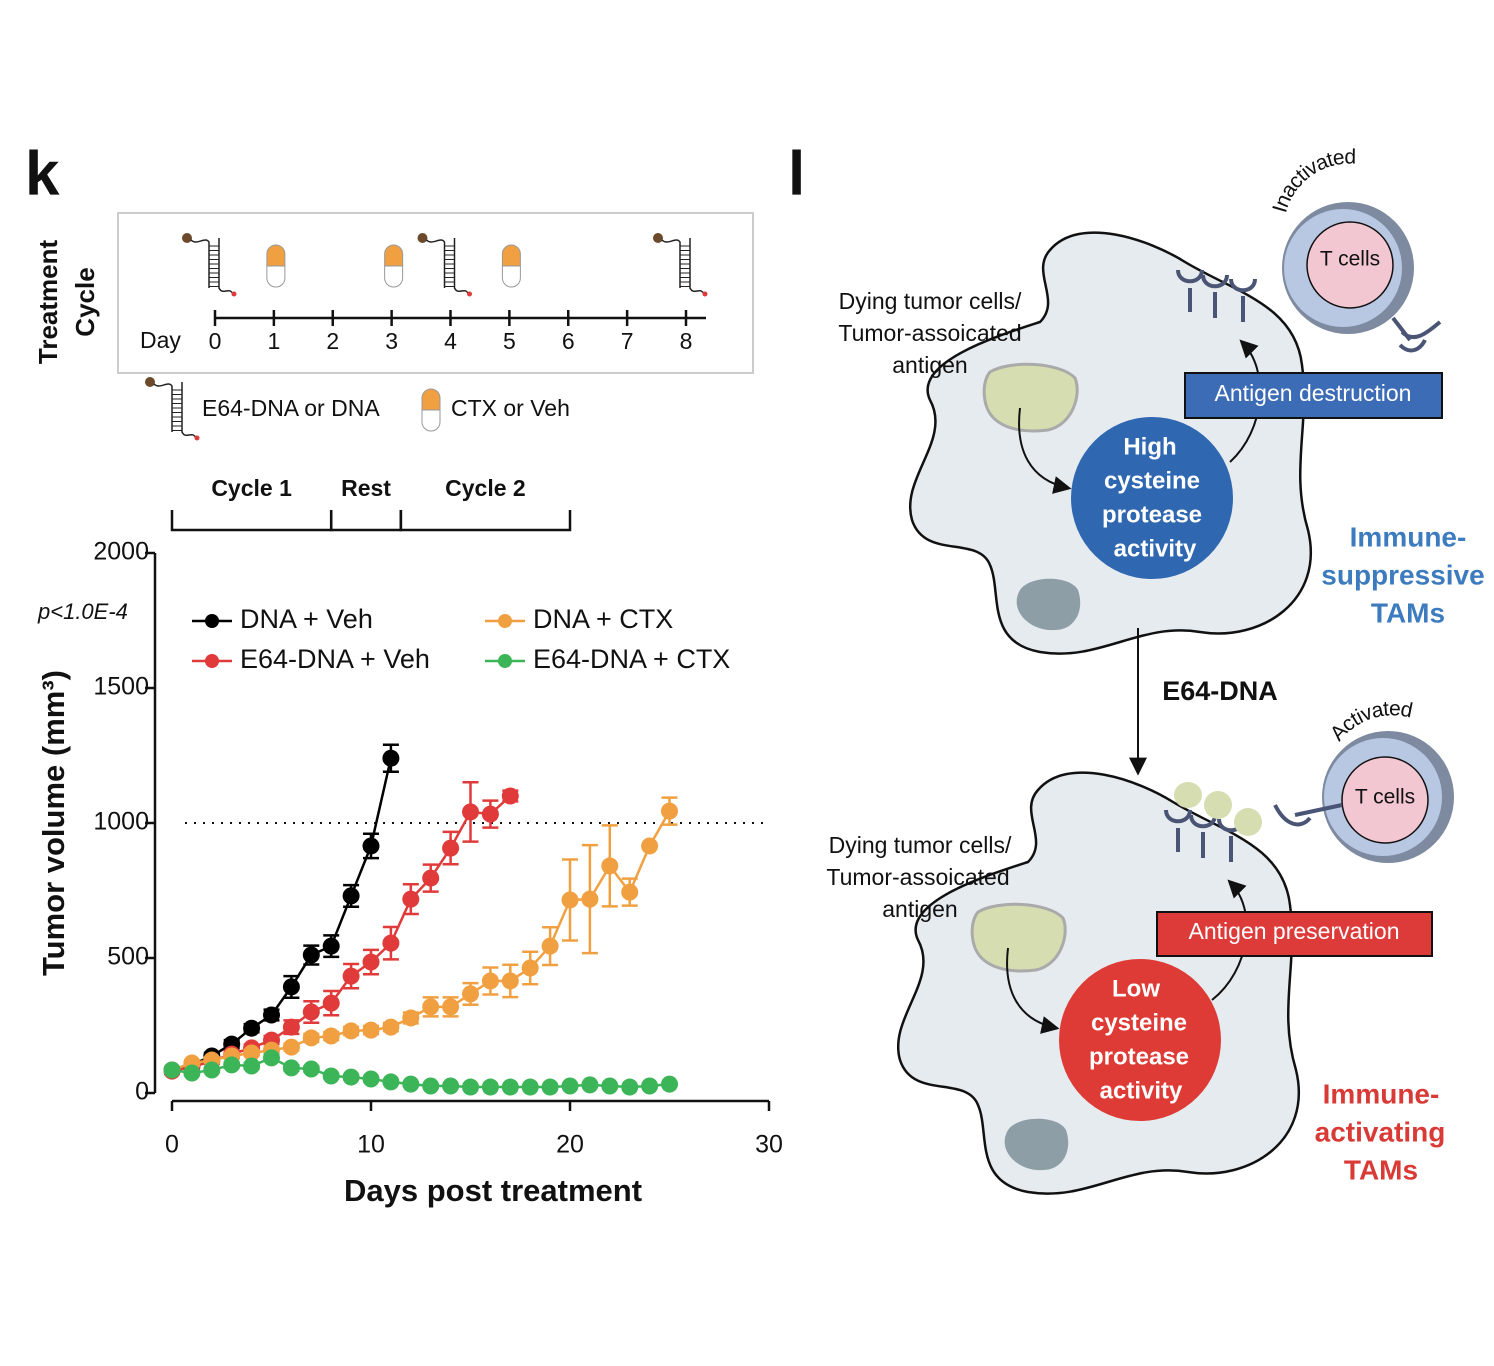 This screenshot has width=1494, height=1366. Describe the element at coordinates (160, 340) in the screenshot. I see `day-label: Day` at that location.